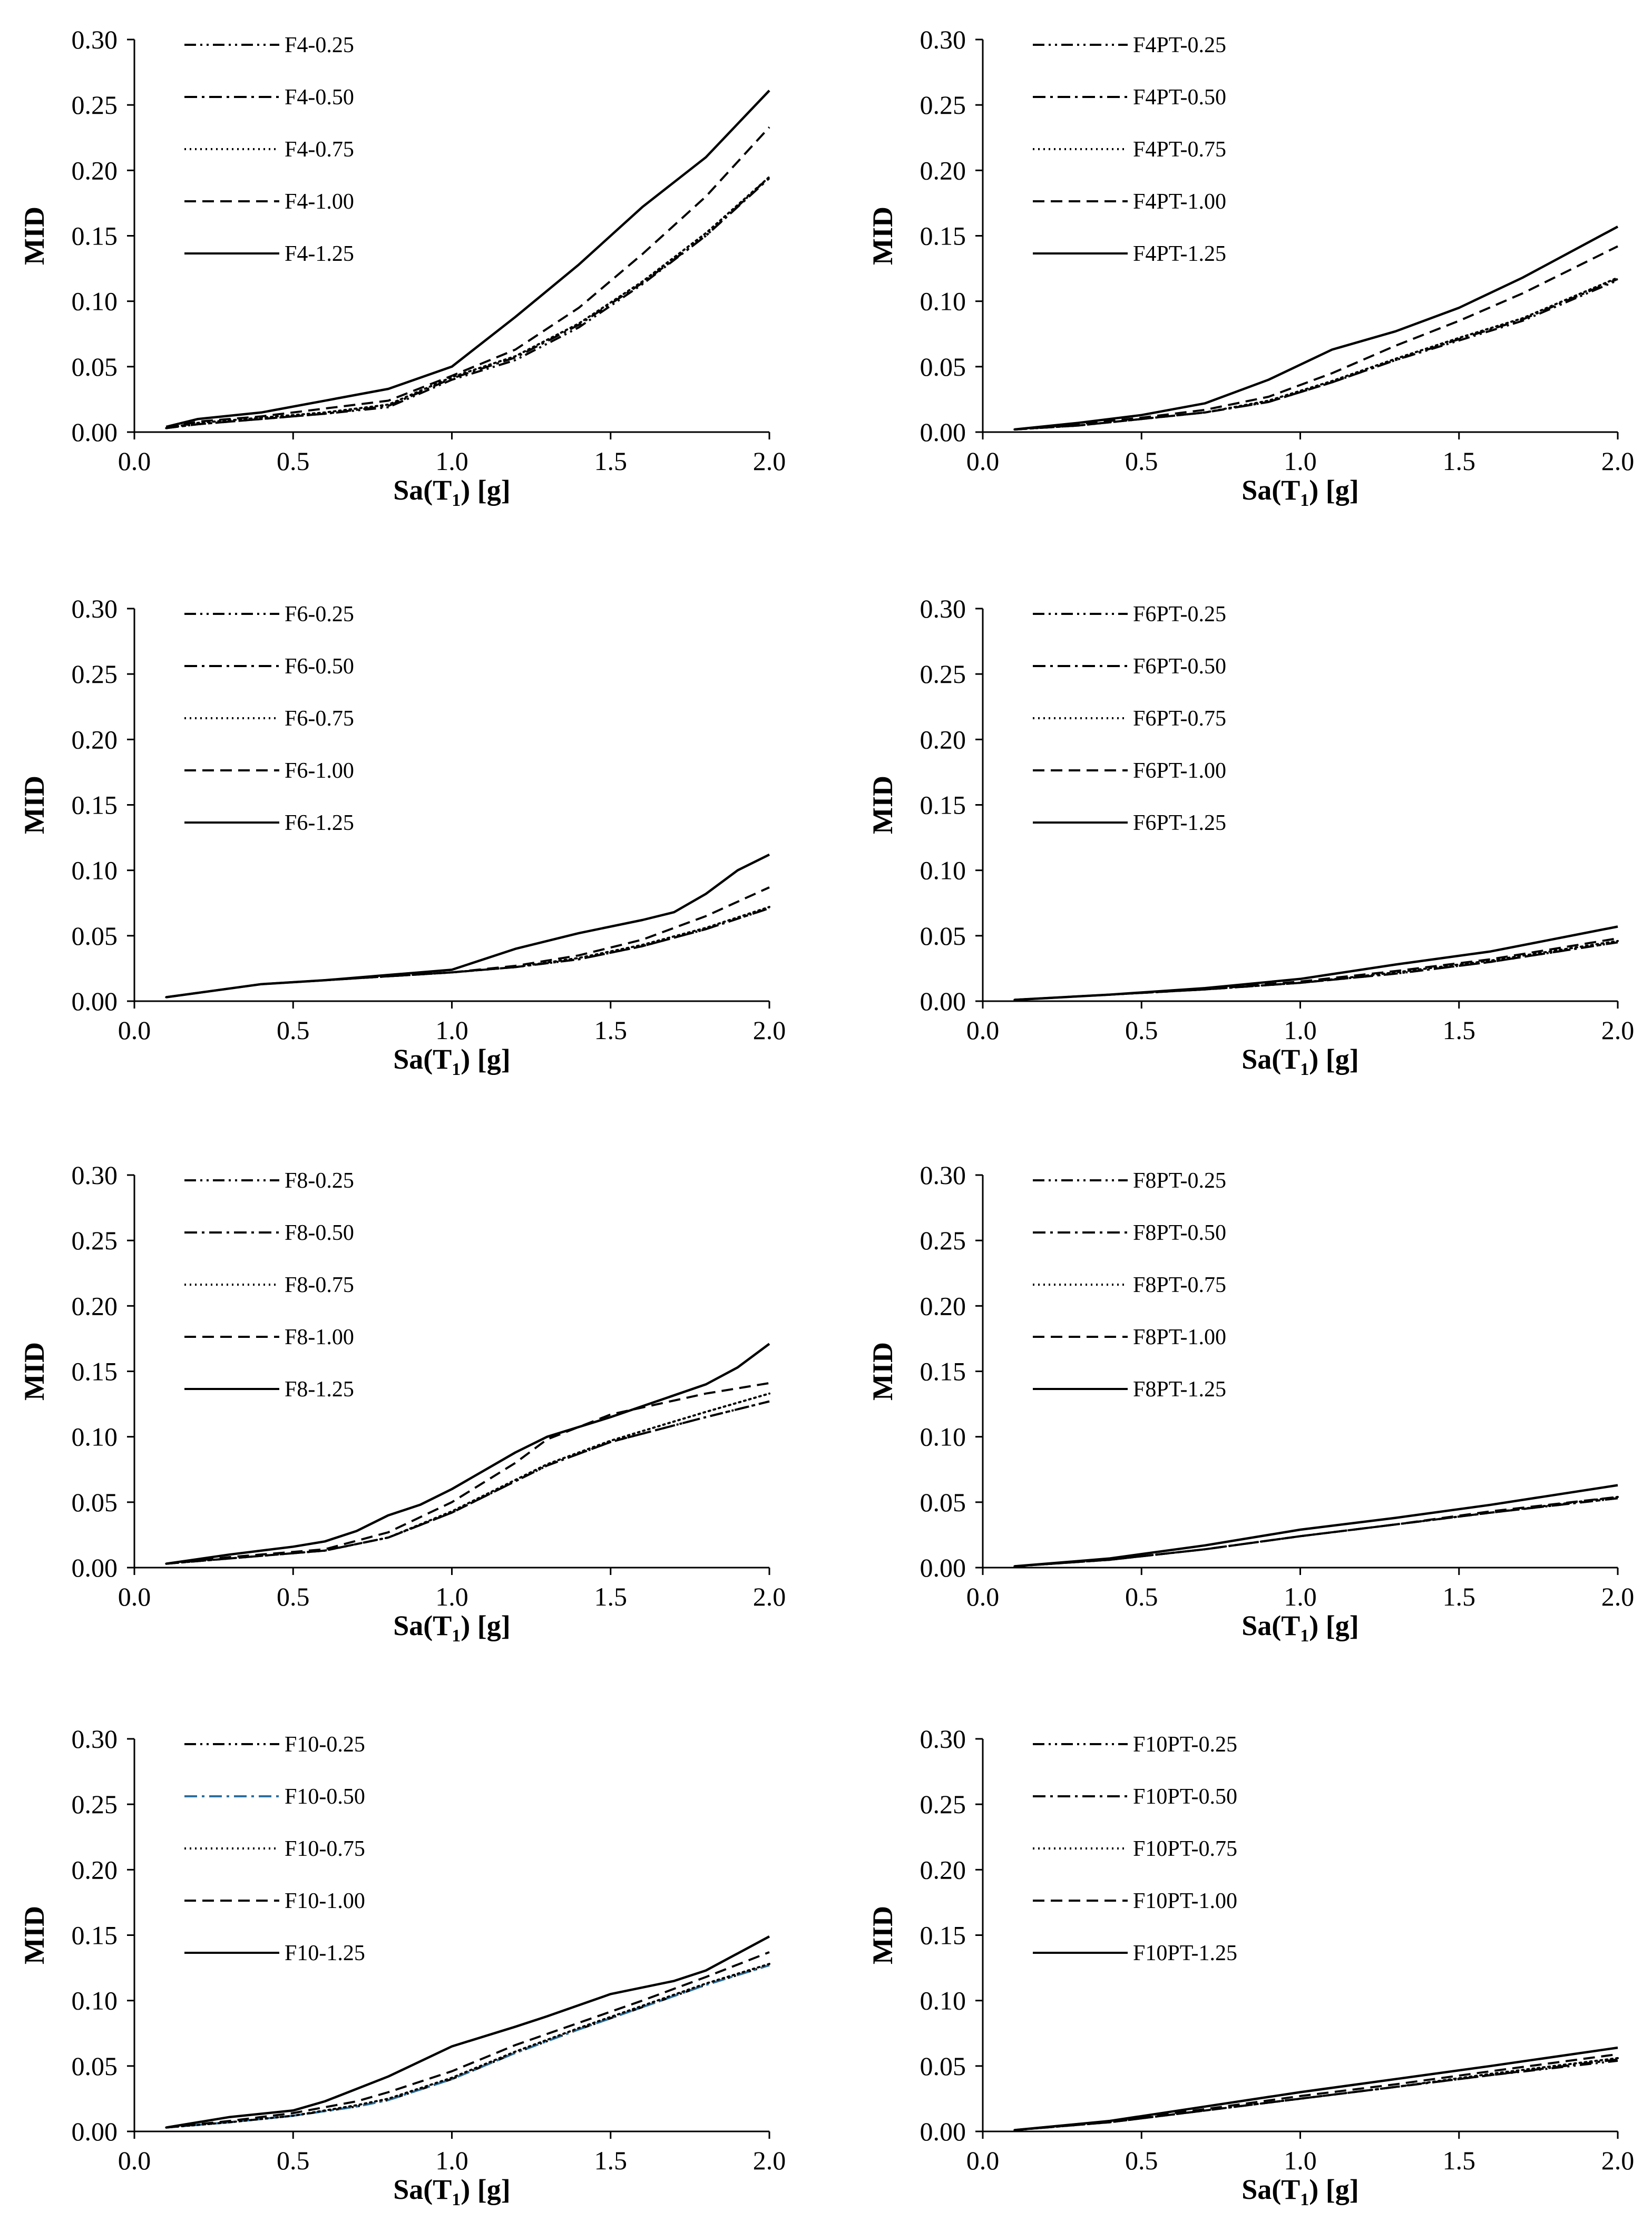  What do you see at coordinates (319, 771) in the screenshot?
I see `legend-label: F6-1.00` at bounding box center [319, 771].